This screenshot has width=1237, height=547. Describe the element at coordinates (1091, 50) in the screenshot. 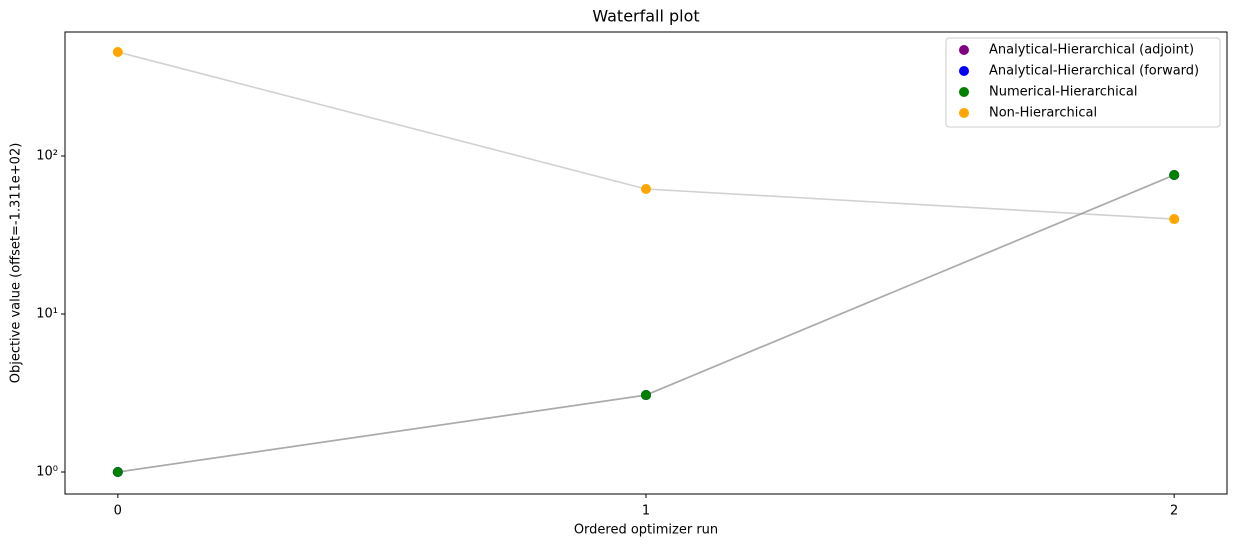

I see `legend-label: Analytical-Hierarchical (adjoint)` at that location.